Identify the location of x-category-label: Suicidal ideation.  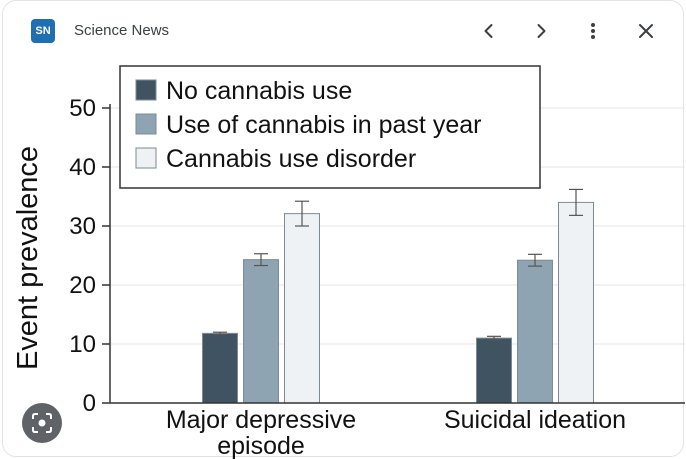
(535, 420).